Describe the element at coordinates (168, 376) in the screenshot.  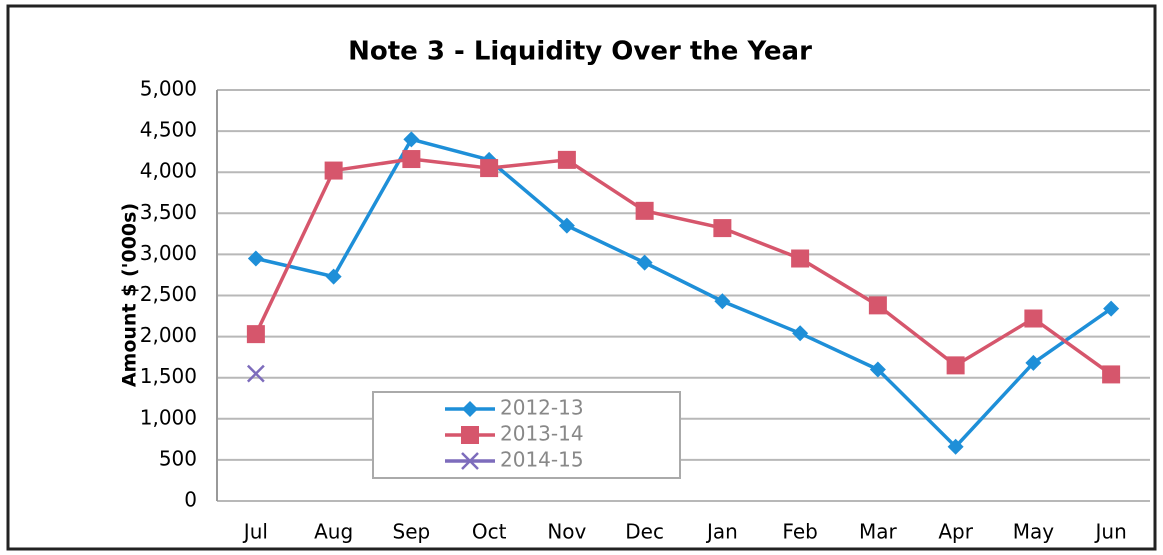
I see `y-tick-label: 1,500` at that location.